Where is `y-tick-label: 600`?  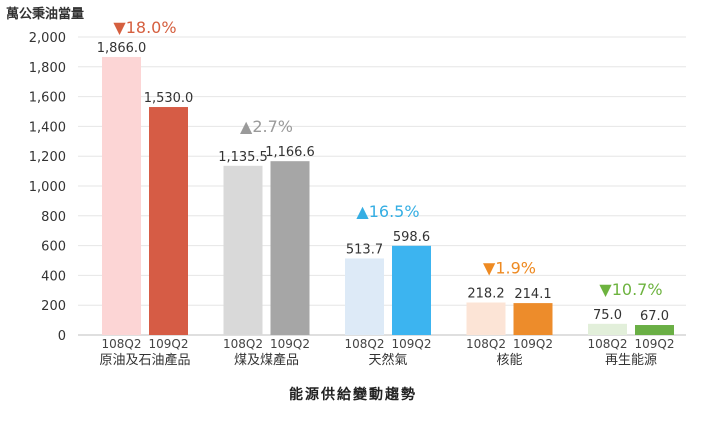 y-tick-label: 600 is located at coordinates (53, 247).